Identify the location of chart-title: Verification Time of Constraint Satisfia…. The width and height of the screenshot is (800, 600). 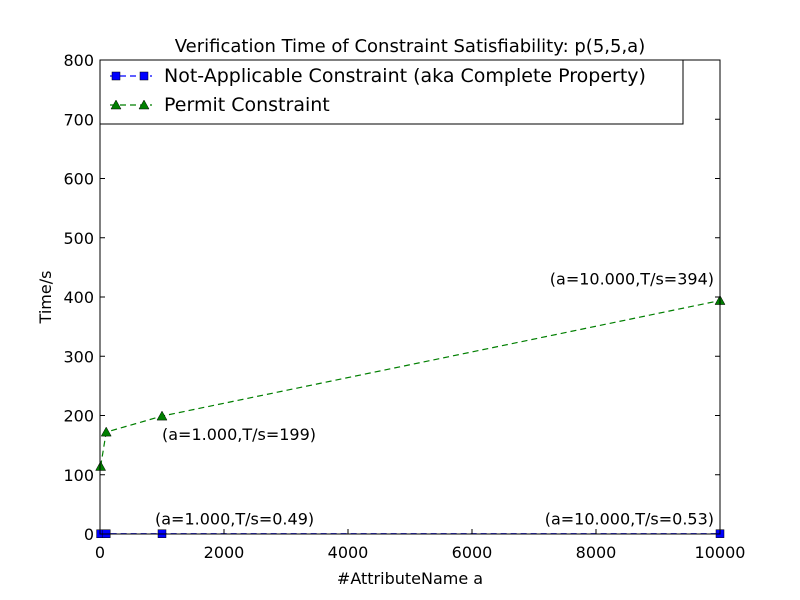
(410, 46).